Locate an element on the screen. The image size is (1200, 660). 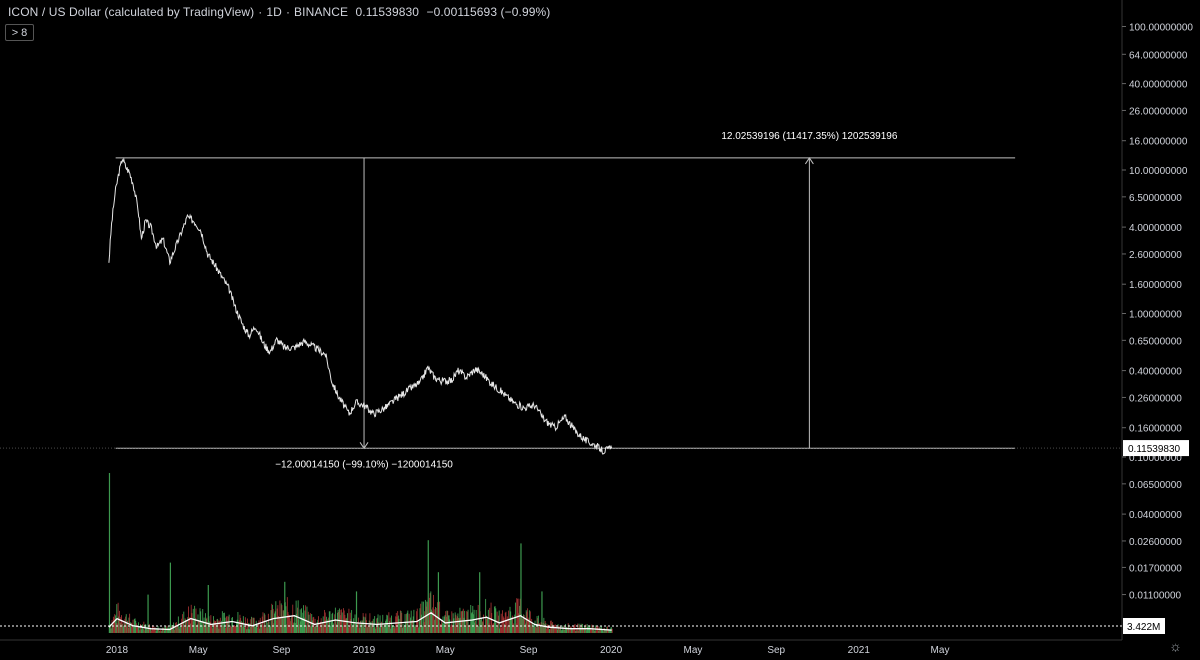
price-tick-label: 0.16000000 is located at coordinates (1155, 429).